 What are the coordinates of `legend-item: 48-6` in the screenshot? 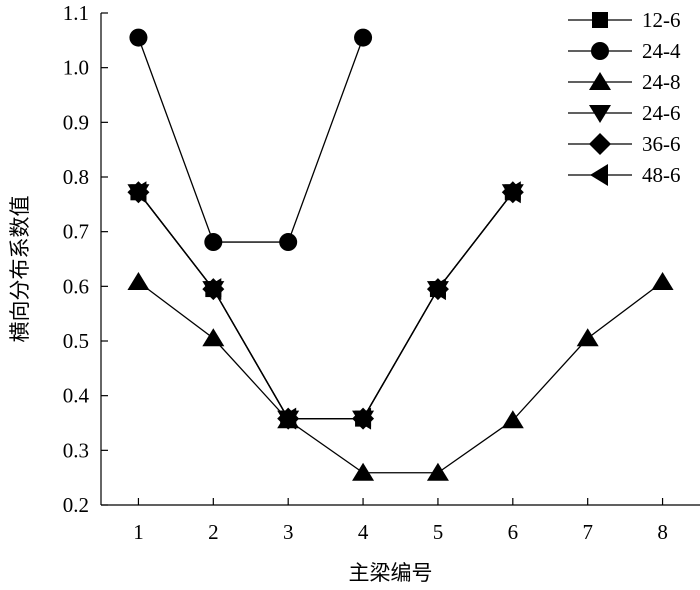 It's located at (624, 175).